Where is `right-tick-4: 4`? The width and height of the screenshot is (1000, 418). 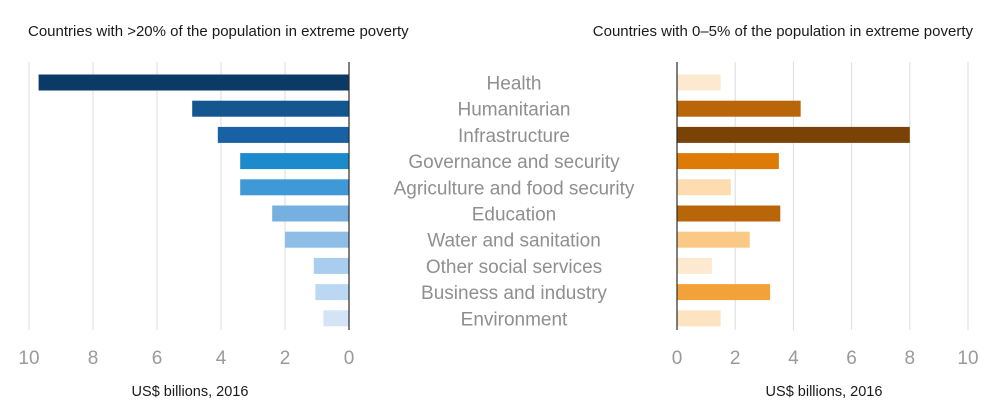
right-tick-4: 4 is located at coordinates (793, 358).